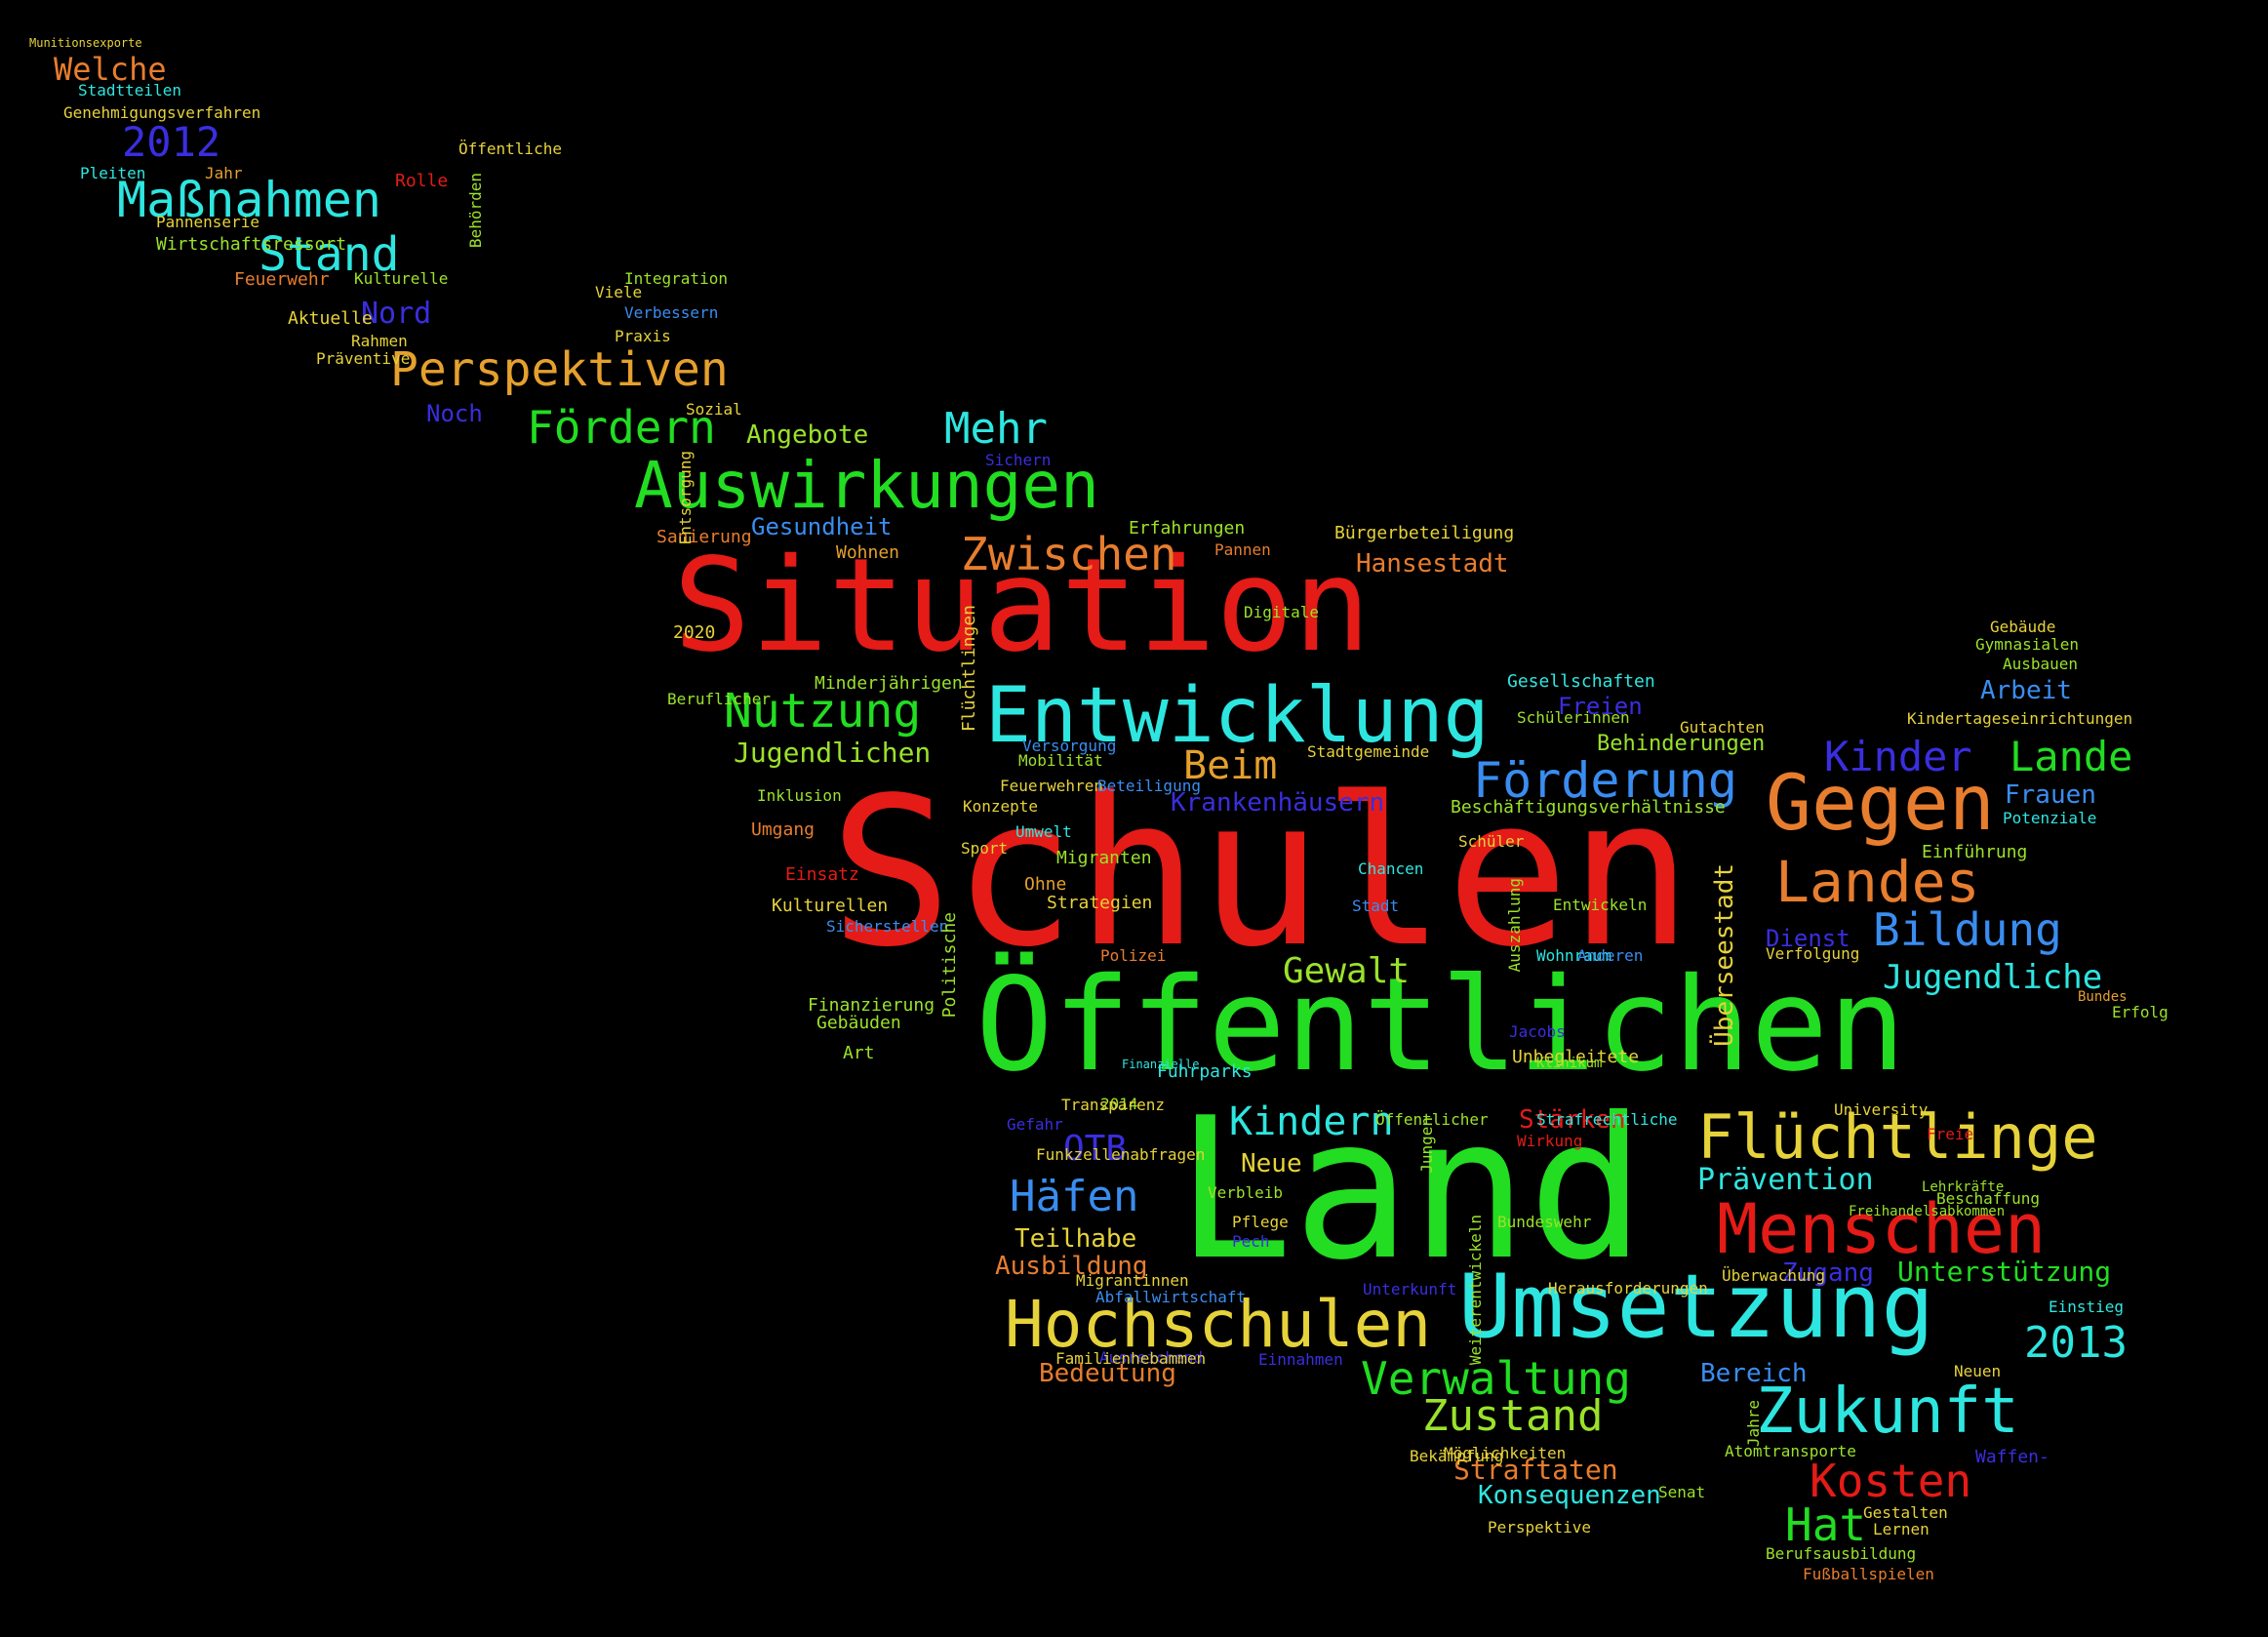 Image resolution: width=2268 pixels, height=1637 pixels. What do you see at coordinates (1790, 1451) in the screenshot?
I see `word-atomtransporte: Atomtransporte` at bounding box center [1790, 1451].